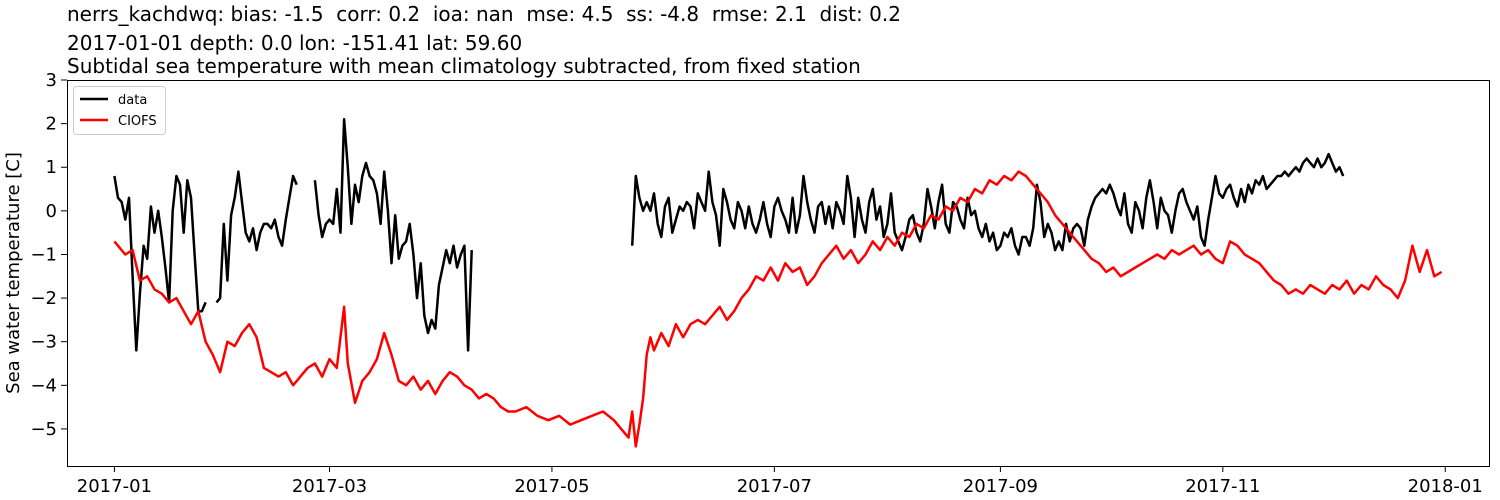  Describe the element at coordinates (1445, 486) in the screenshot. I see `x-tick-label: 2018-01` at that location.